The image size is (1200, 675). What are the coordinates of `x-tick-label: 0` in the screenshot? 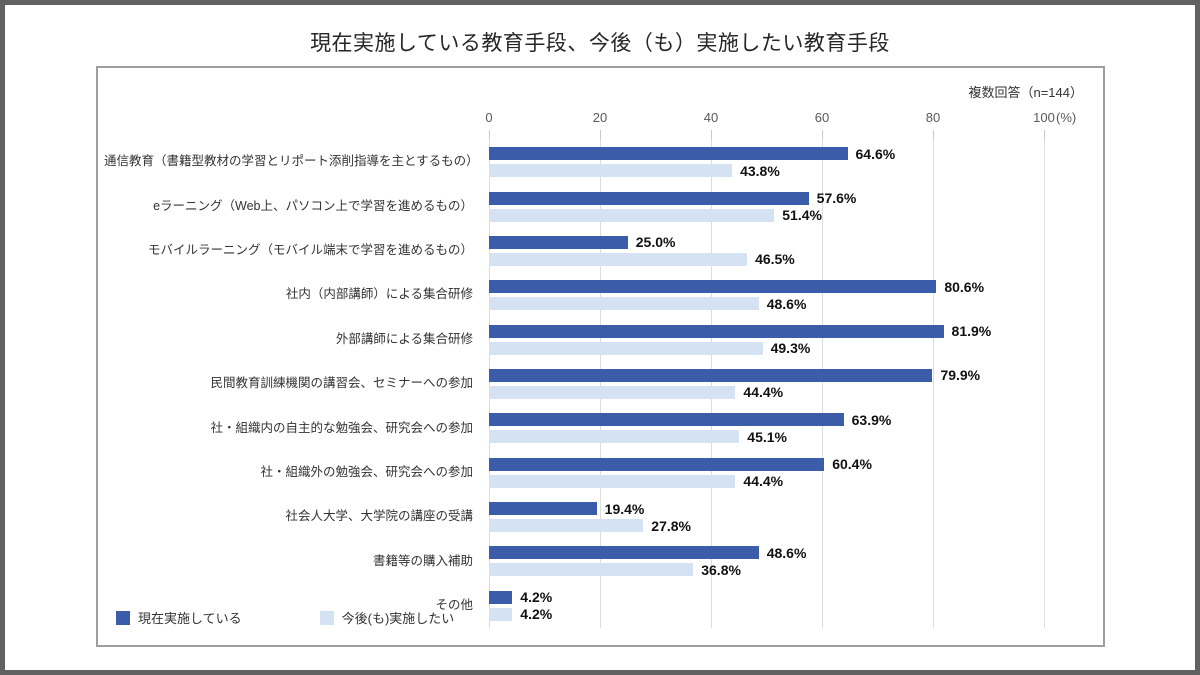 It's located at (489, 117).